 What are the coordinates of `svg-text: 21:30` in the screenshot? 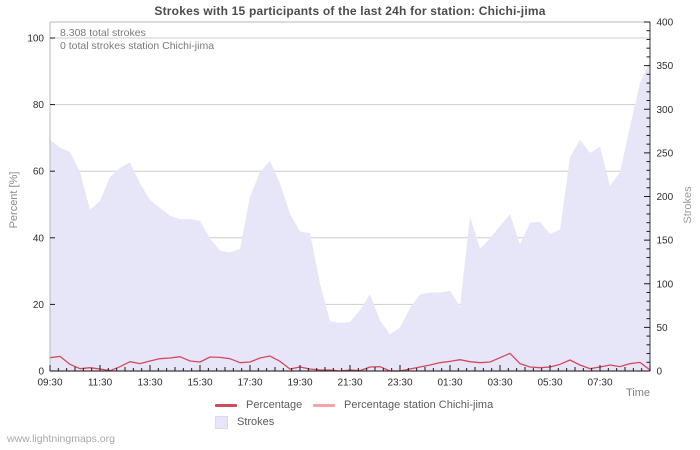 It's located at (349, 383).